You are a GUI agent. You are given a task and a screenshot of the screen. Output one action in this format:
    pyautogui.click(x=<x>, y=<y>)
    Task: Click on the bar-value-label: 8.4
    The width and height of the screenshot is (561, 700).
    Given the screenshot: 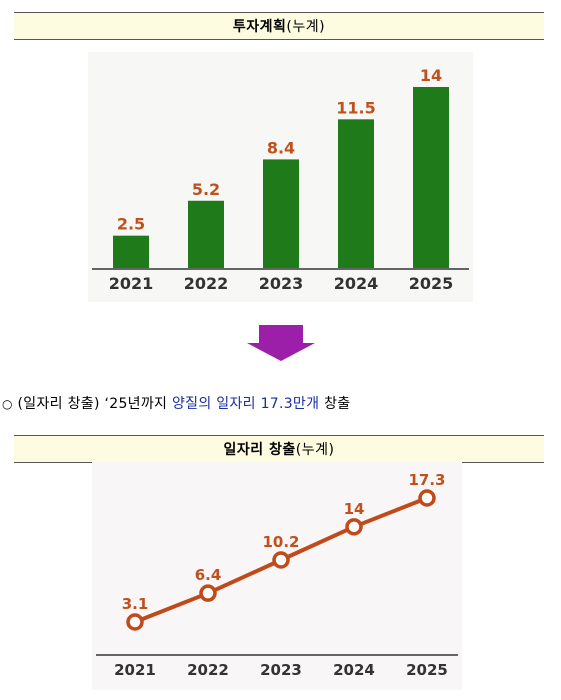 What is the action you would take?
    pyautogui.click(x=281, y=147)
    